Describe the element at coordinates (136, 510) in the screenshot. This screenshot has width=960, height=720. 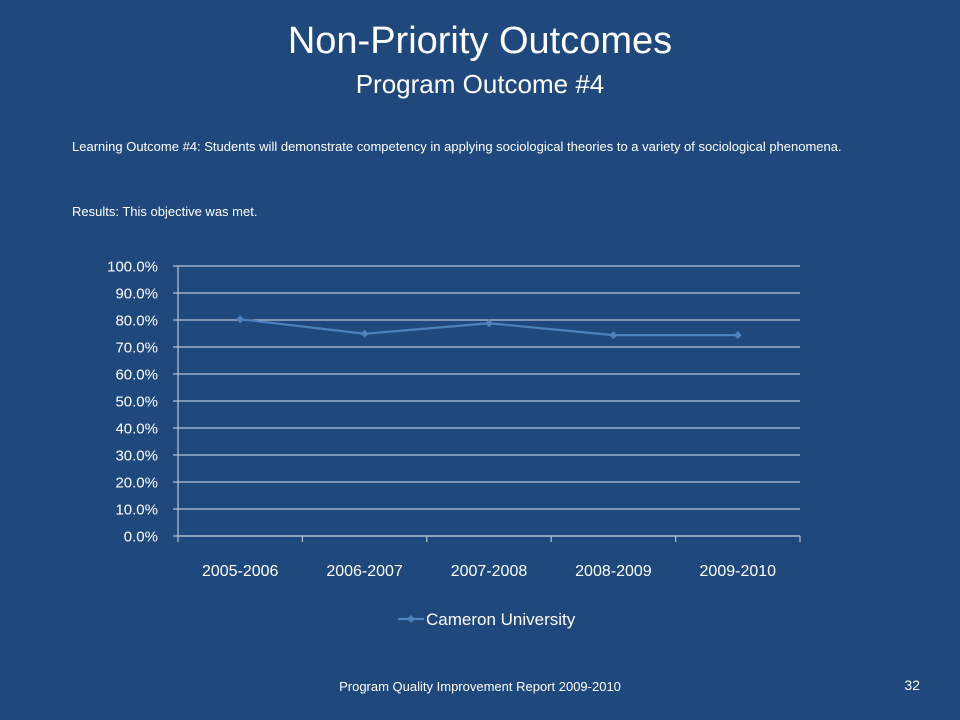
I see `y-tick-label: 10.0%` at that location.